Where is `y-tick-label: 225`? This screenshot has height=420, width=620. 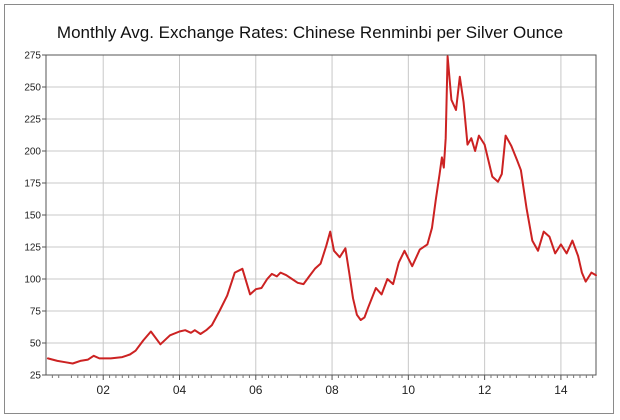 y-tick-label: 225 is located at coordinates (32, 120).